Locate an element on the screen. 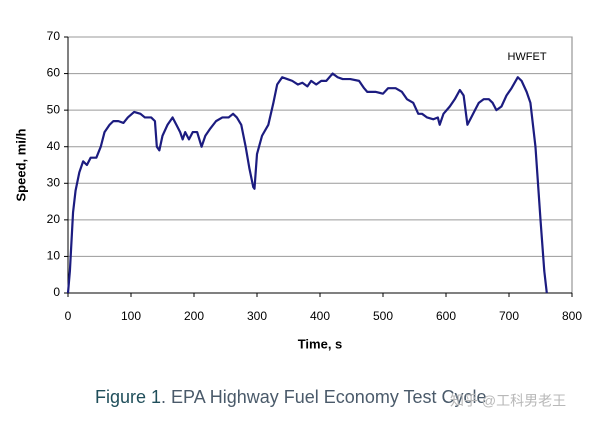 The height and width of the screenshot is (429, 614). x-tick-label: 100 is located at coordinates (131, 316).